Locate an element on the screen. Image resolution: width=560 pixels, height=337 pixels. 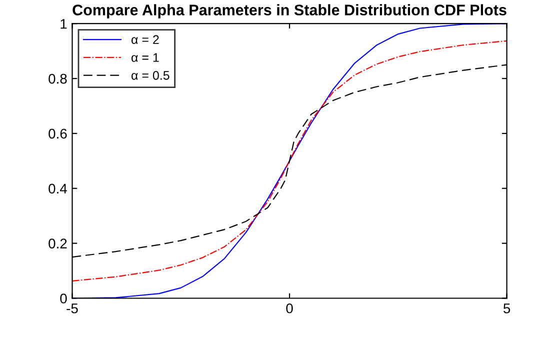
y-tick-label: 0.6 is located at coordinates (57, 133).